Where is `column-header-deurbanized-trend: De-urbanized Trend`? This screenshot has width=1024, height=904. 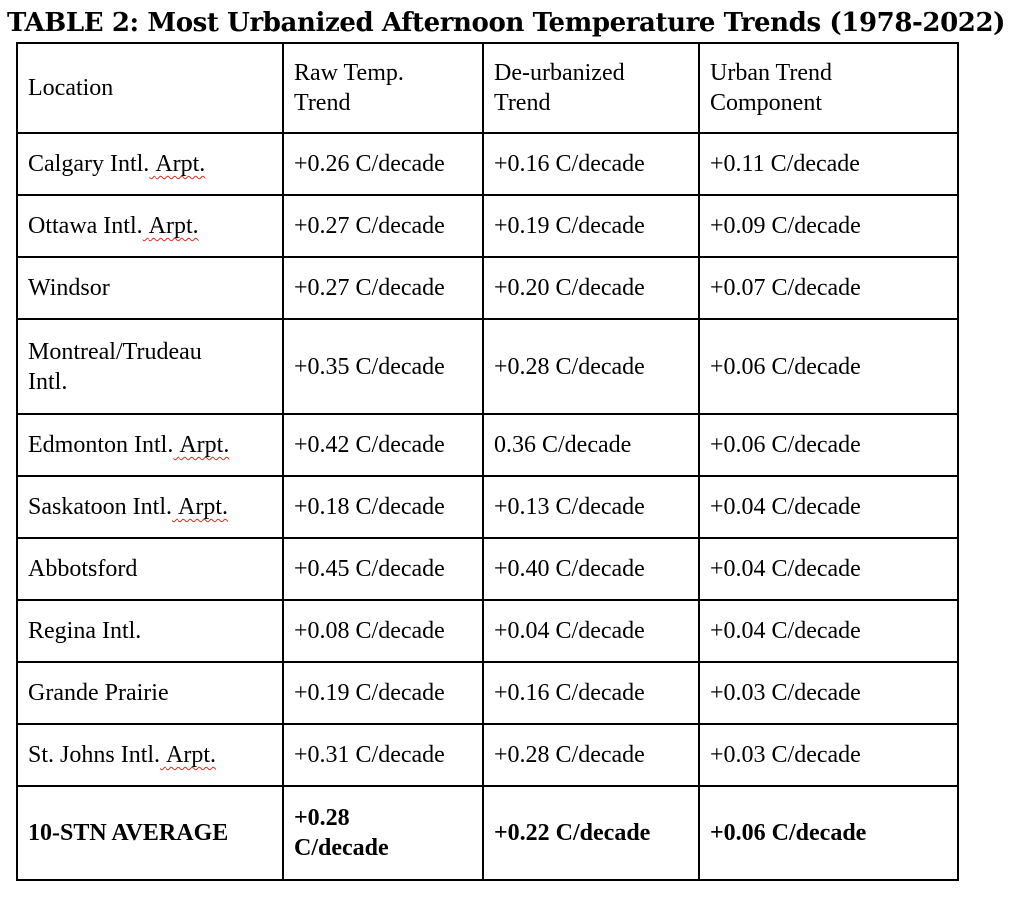
column-header-deurbanized-trend: De-urbanized Trend is located at coordinates (591, 88).